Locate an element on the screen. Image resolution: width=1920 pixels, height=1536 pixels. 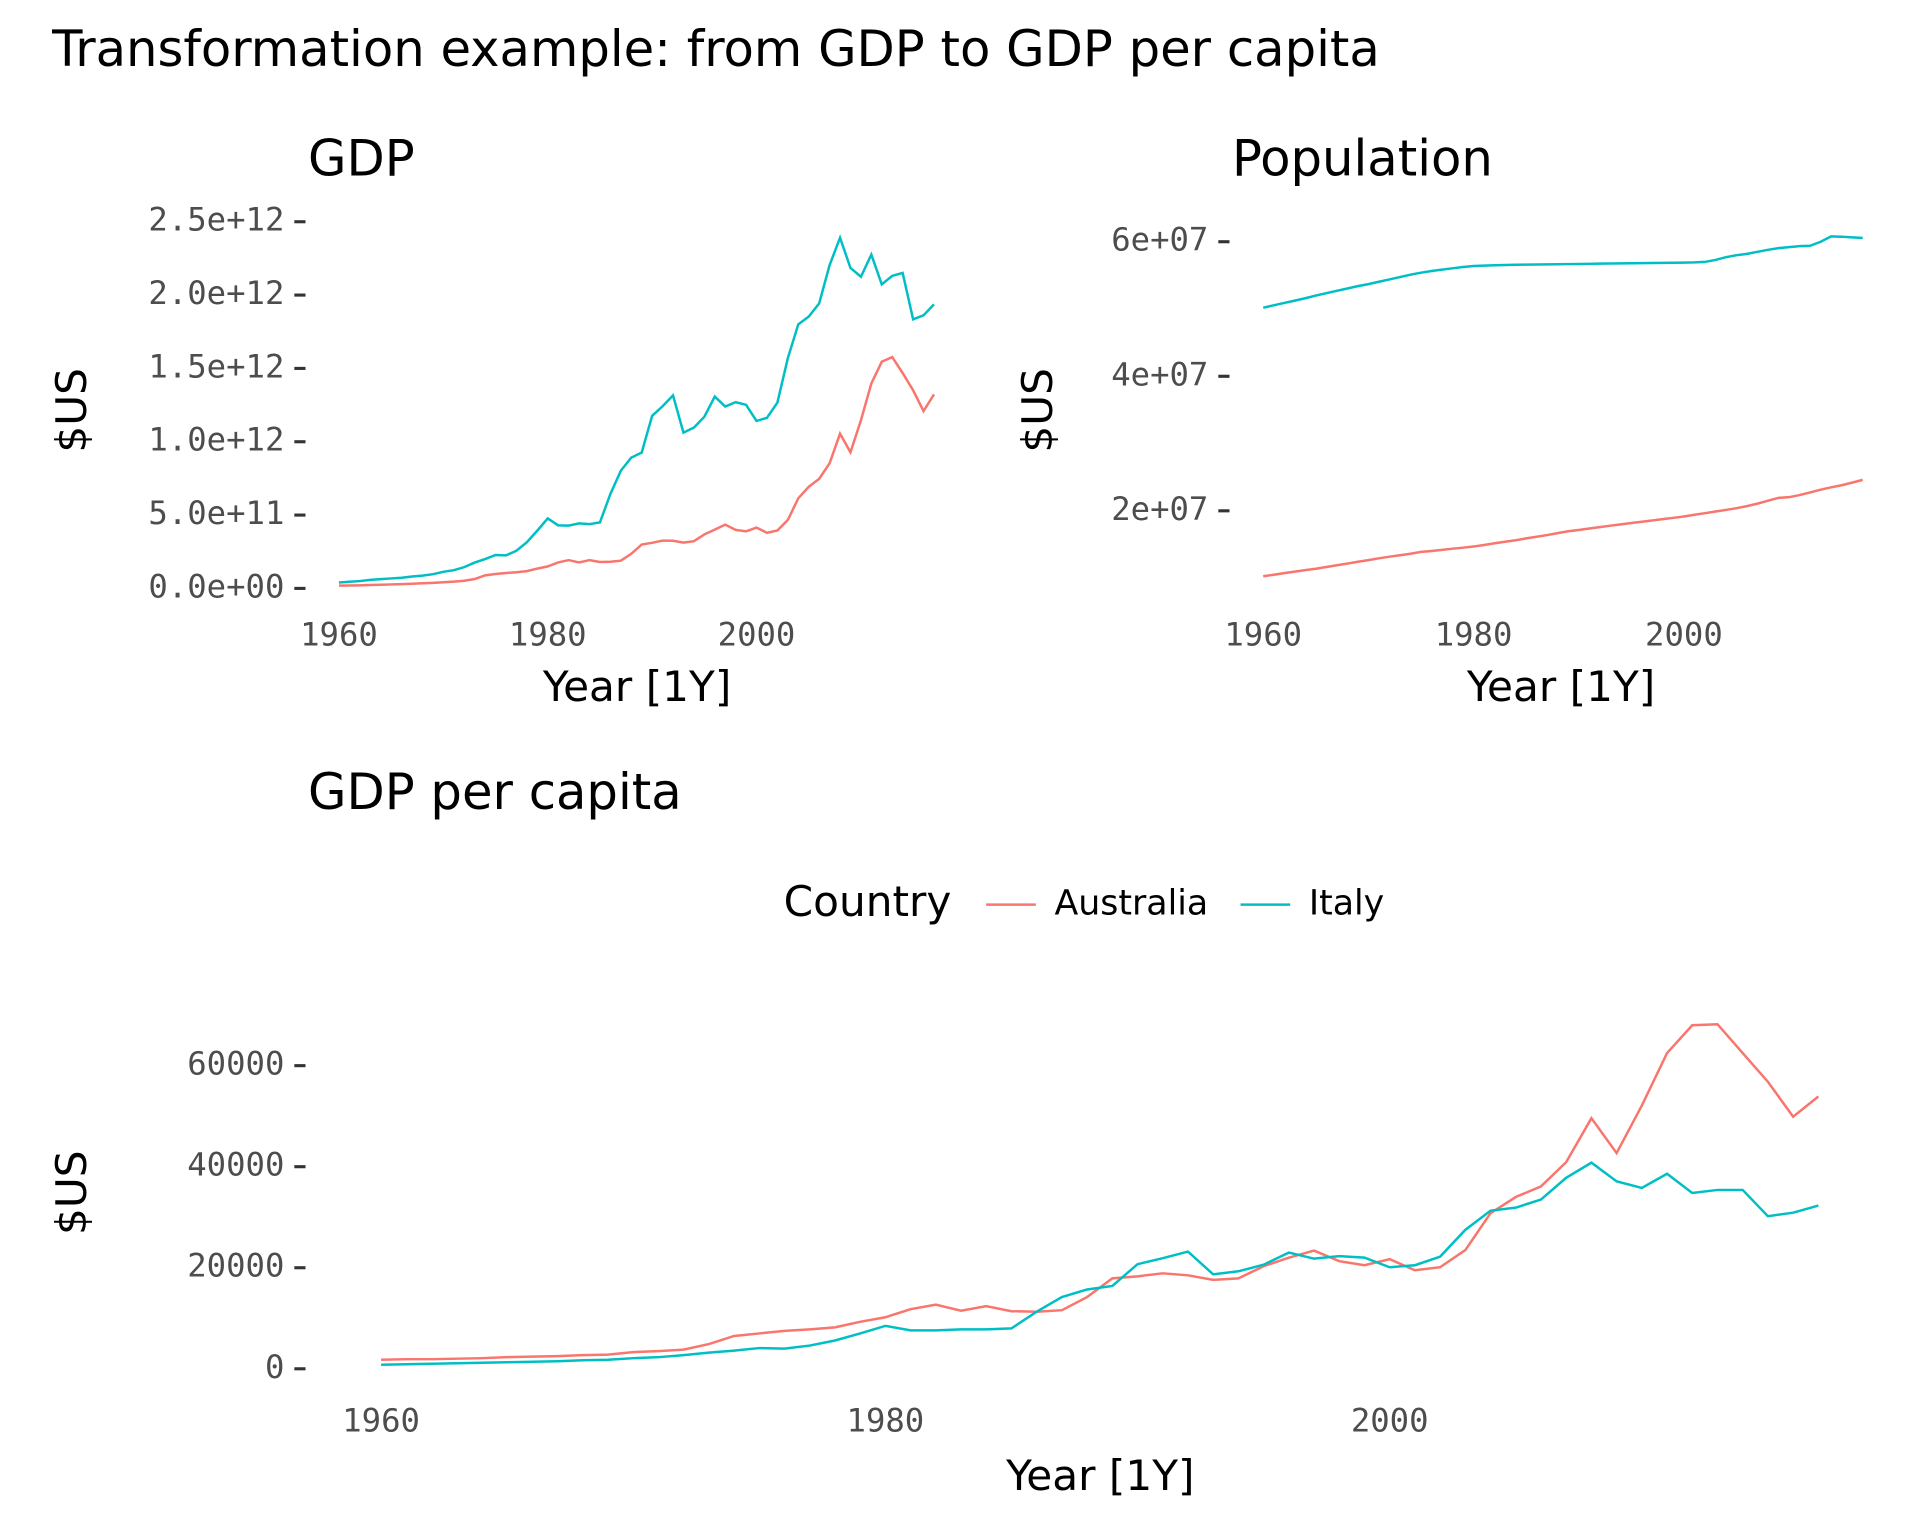
panel-title: GDP per capita is located at coordinates (495, 792).